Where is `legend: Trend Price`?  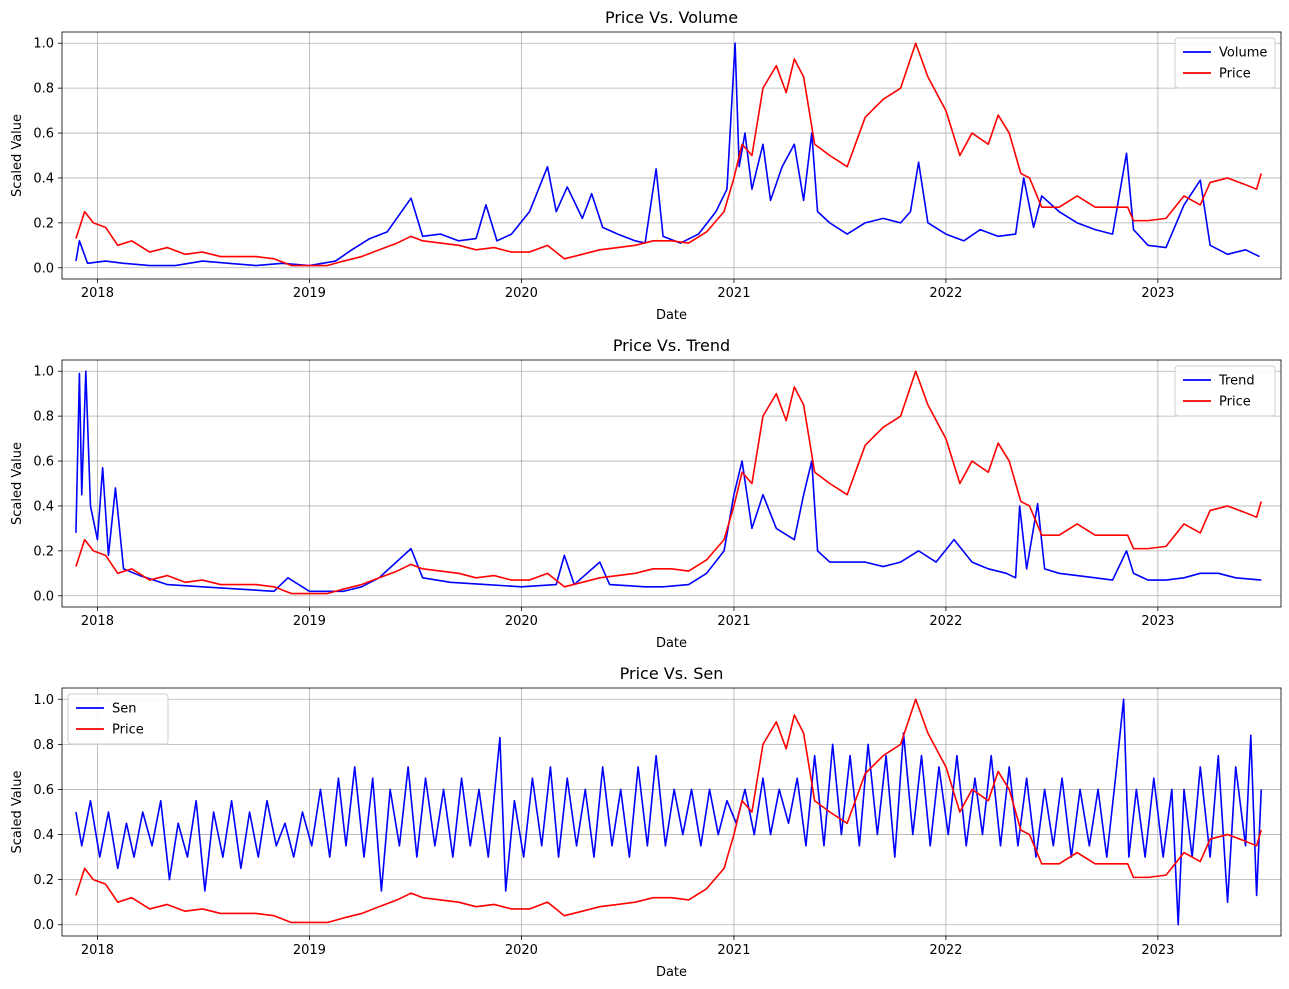
legend: Trend Price is located at coordinates (1225, 391).